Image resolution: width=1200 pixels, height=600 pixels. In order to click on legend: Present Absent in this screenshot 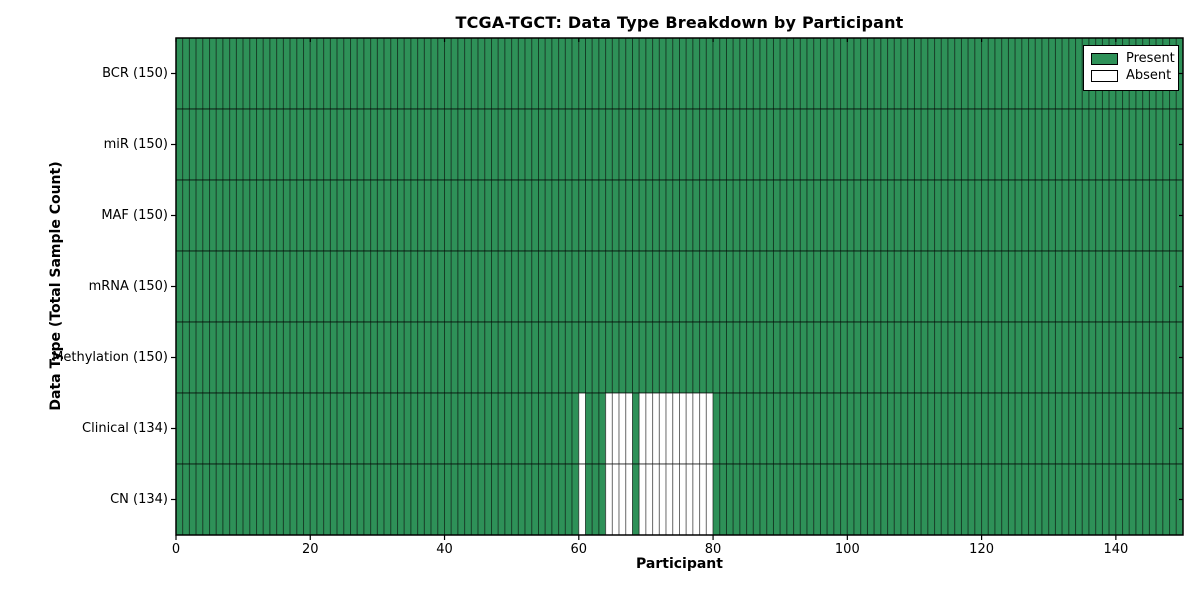, I will do `click(1131, 68)`.